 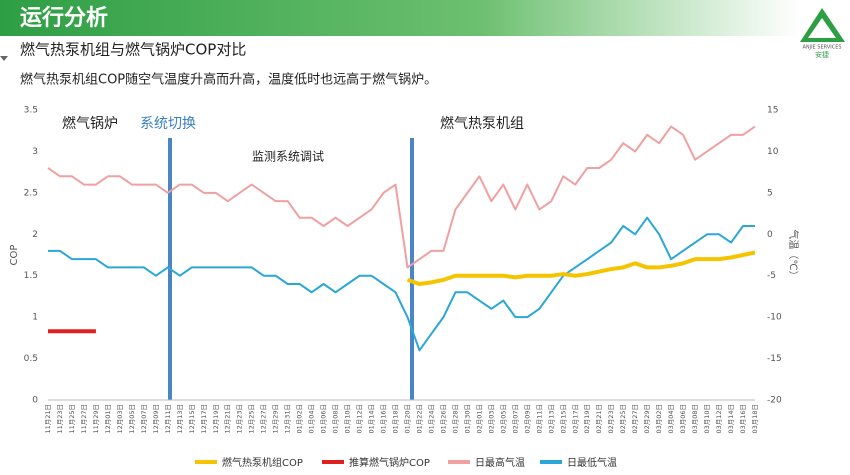 What do you see at coordinates (503, 419) in the screenshot?
I see `x-tick-label: 02月05日` at bounding box center [503, 419].